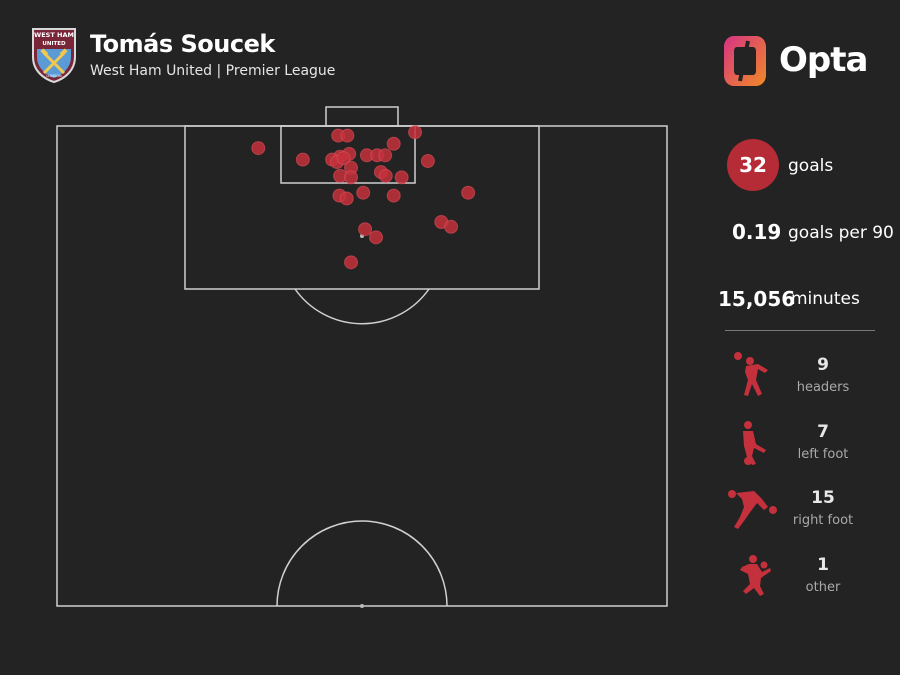 This screenshot has height=675, width=900. I want to click on right-foot-value: 15, so click(823, 498).